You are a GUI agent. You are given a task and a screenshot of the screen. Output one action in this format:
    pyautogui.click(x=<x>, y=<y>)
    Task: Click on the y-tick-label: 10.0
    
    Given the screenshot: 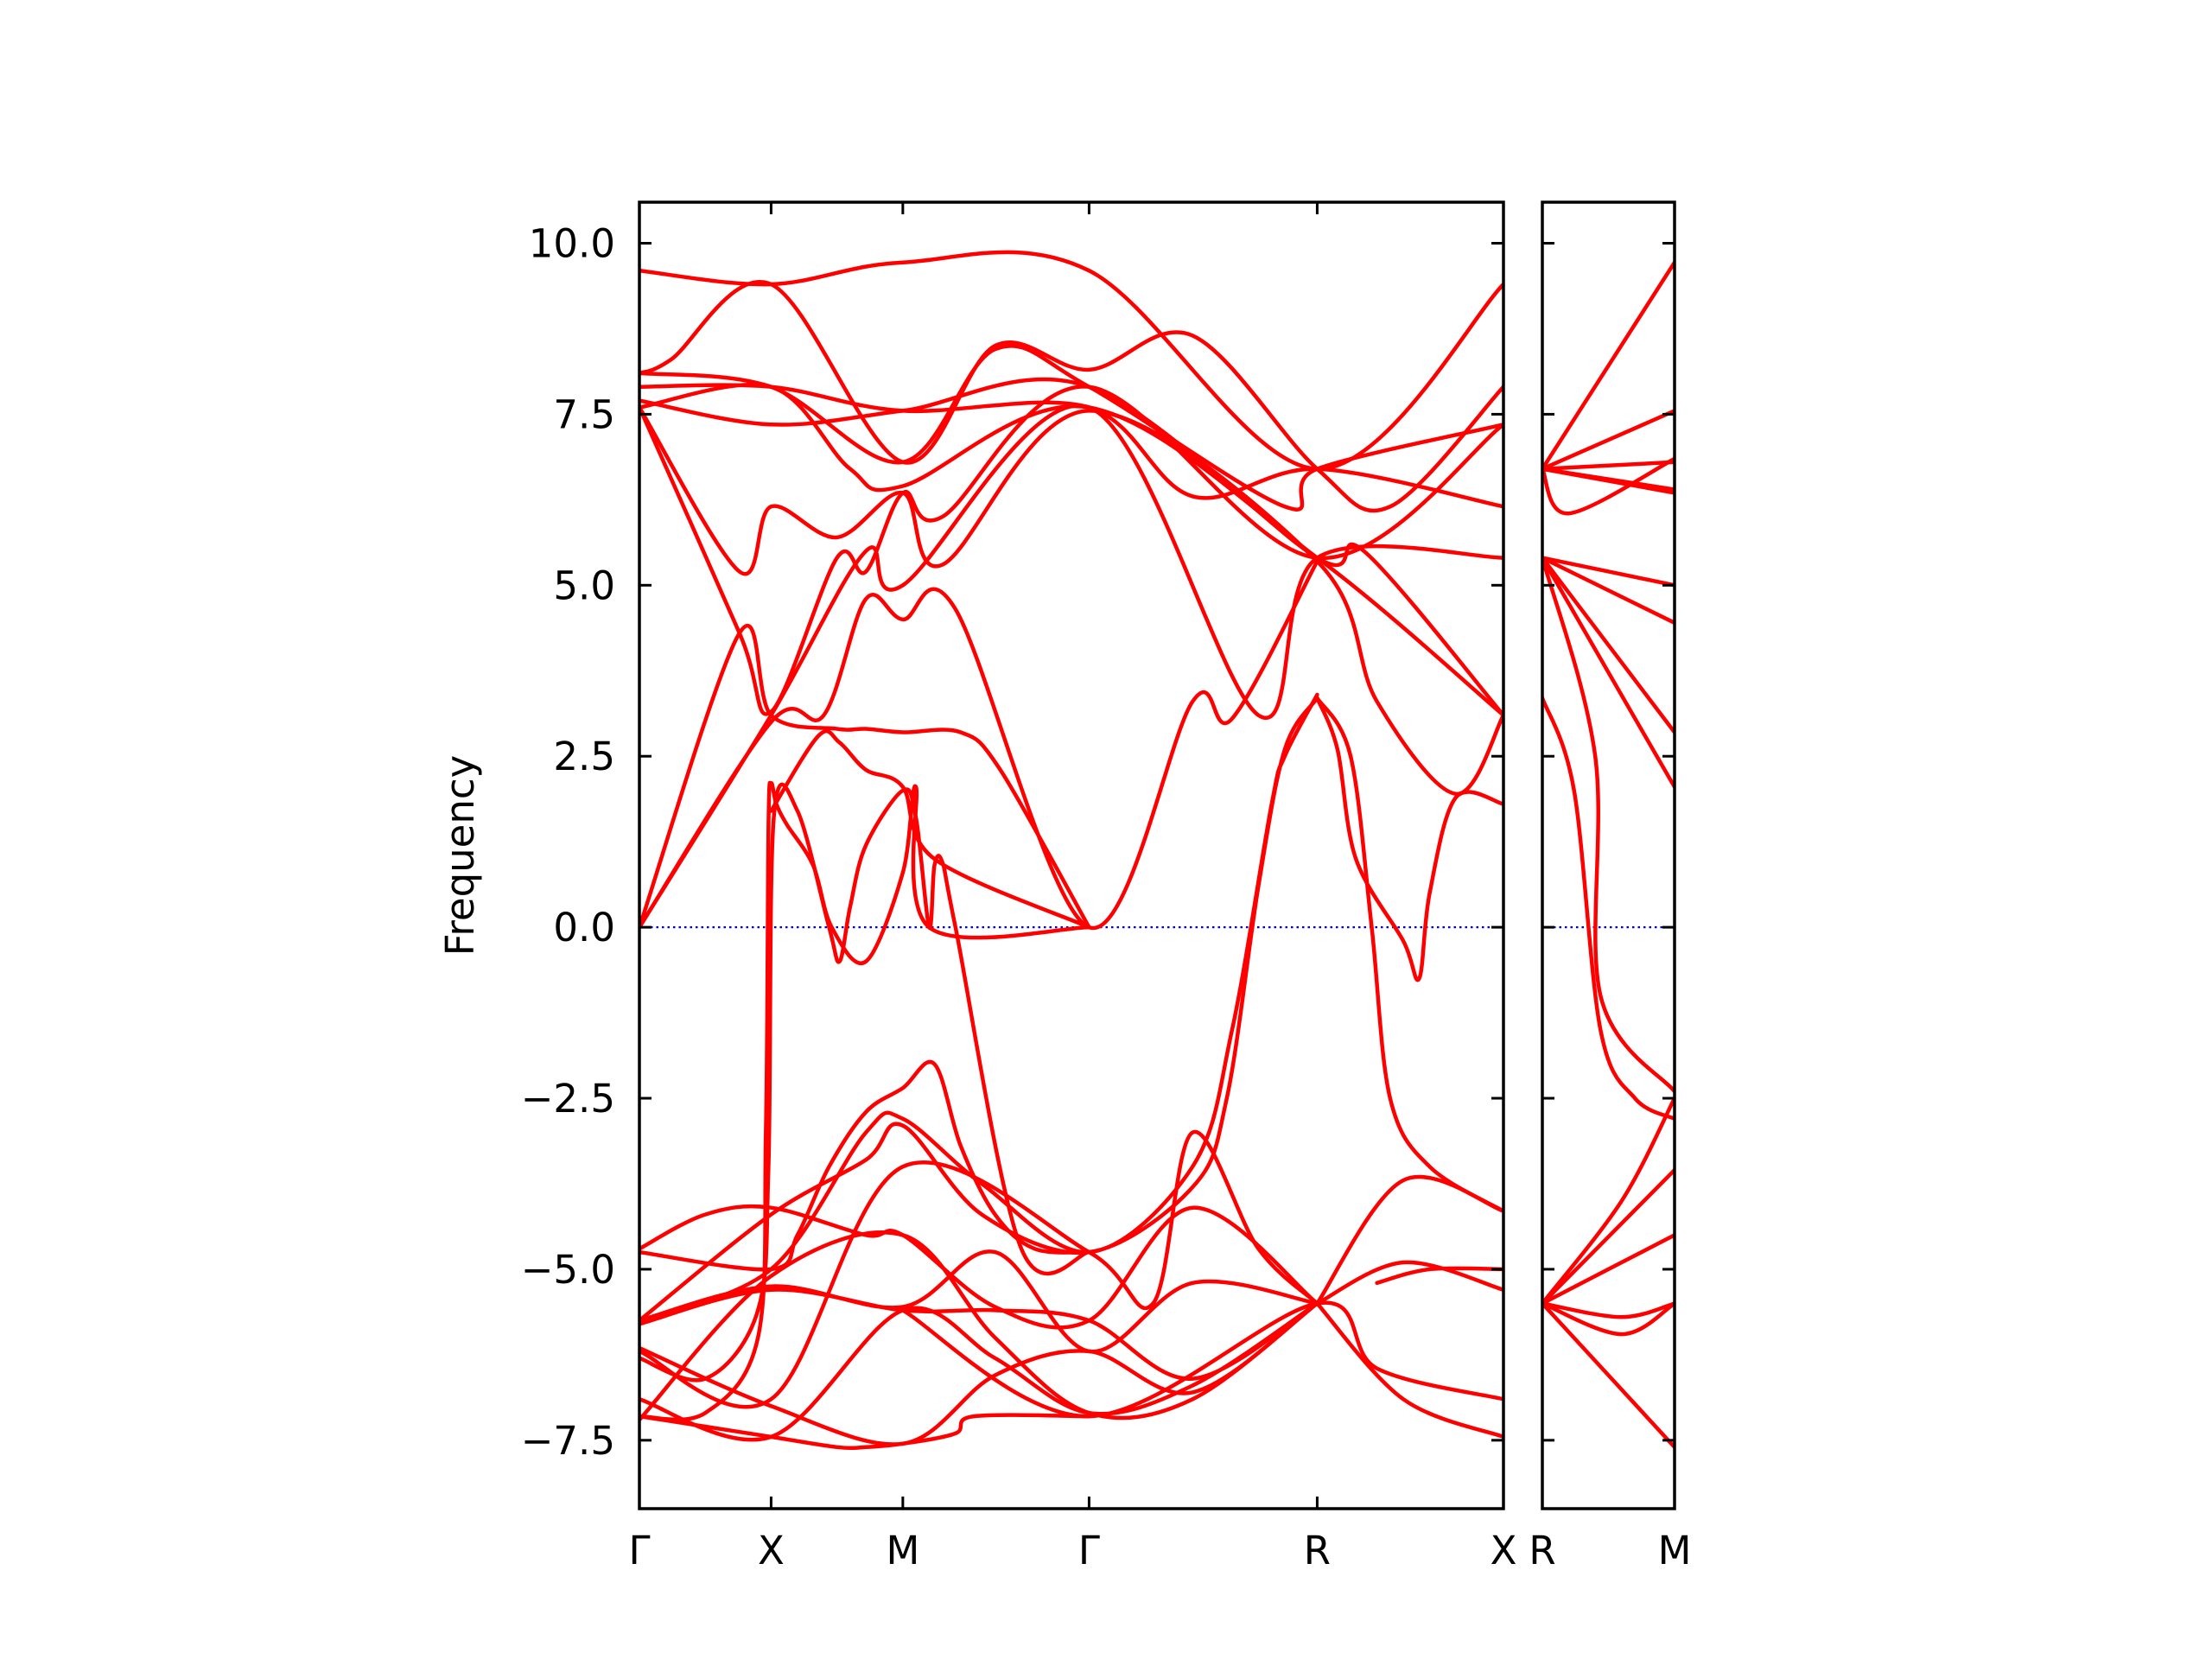 What is the action you would take?
    pyautogui.click(x=572, y=244)
    